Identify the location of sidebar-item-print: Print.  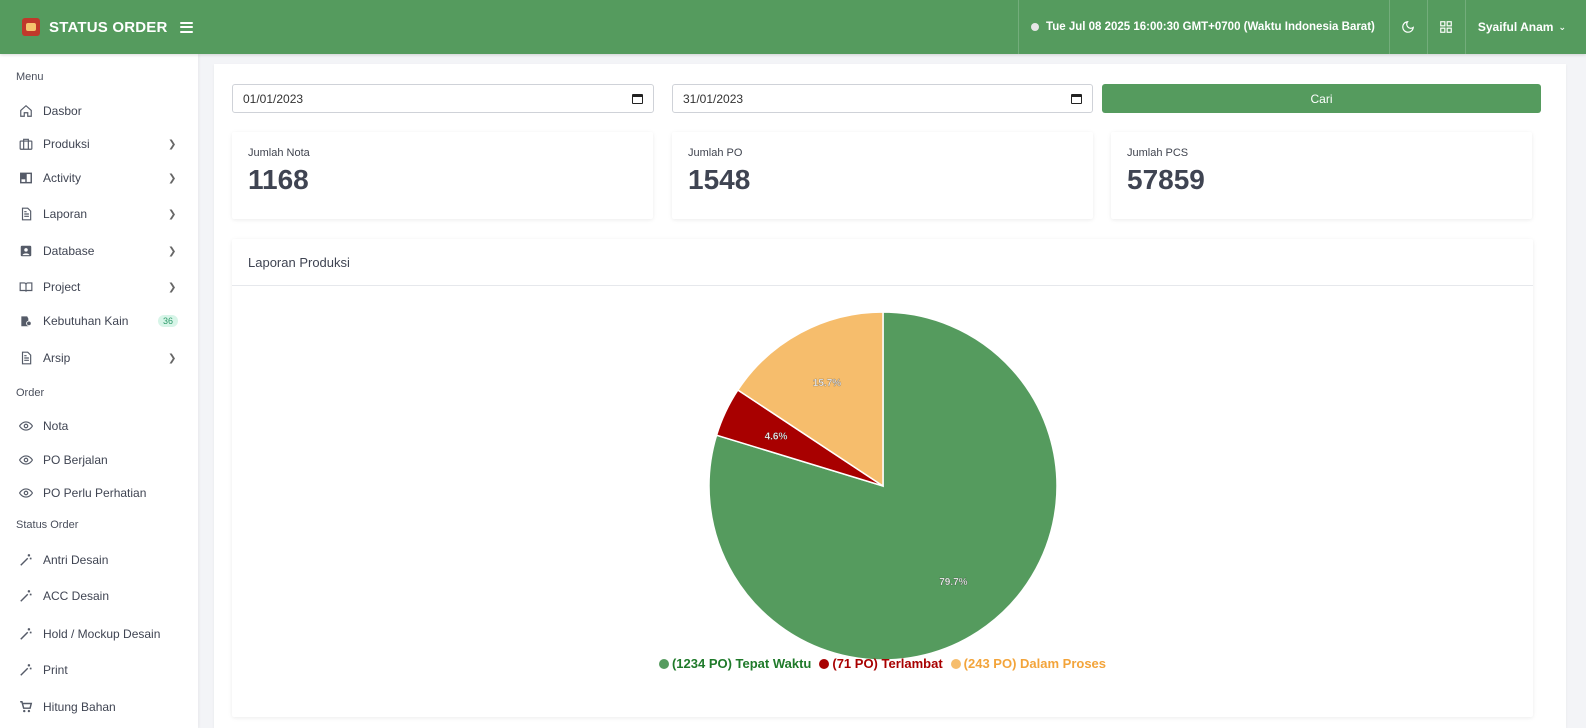
(99, 670).